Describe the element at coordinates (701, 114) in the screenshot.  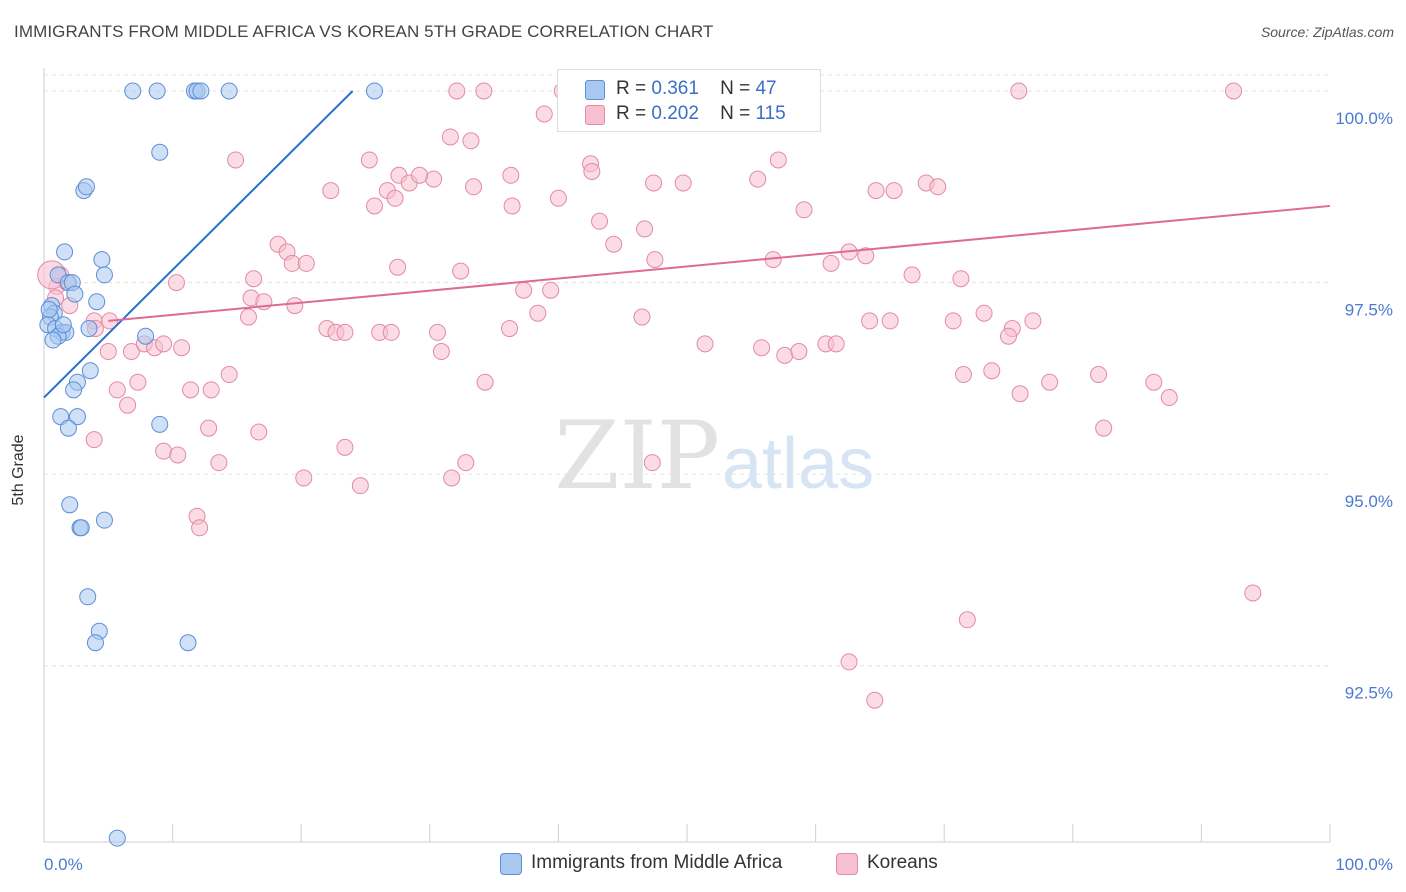
I see `legend-pink-row: R = 0.202 N = 115` at that location.